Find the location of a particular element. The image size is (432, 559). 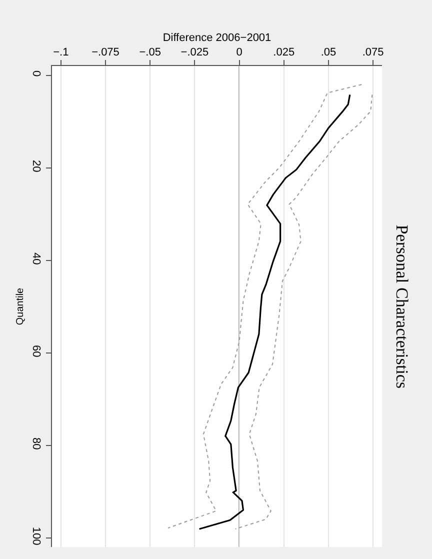

text: Personal Characteristics is located at coordinates (402, 306).